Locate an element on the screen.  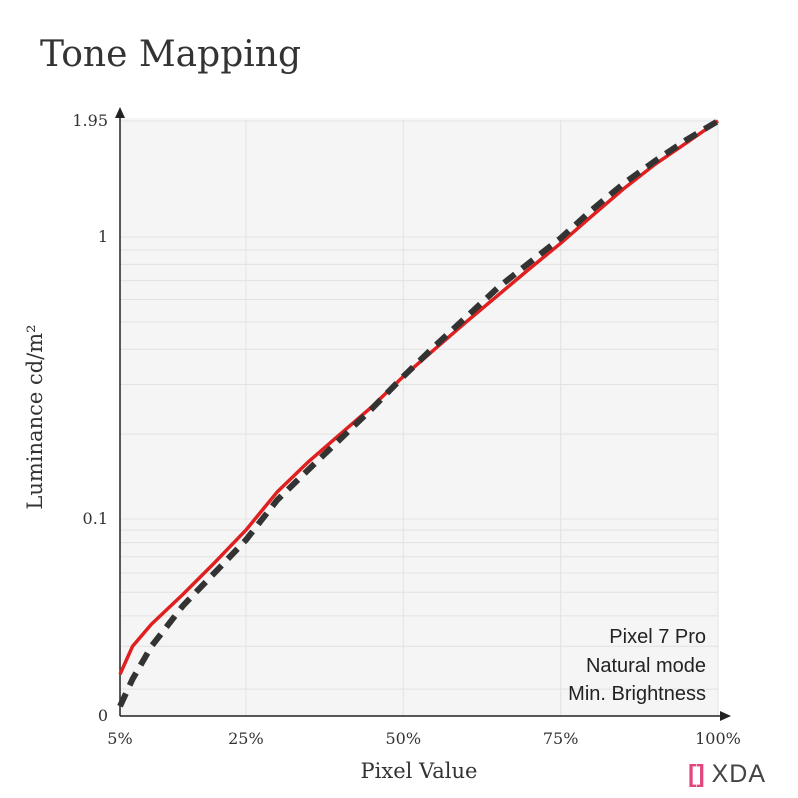
x-axis-arrow is located at coordinates (725, 716).